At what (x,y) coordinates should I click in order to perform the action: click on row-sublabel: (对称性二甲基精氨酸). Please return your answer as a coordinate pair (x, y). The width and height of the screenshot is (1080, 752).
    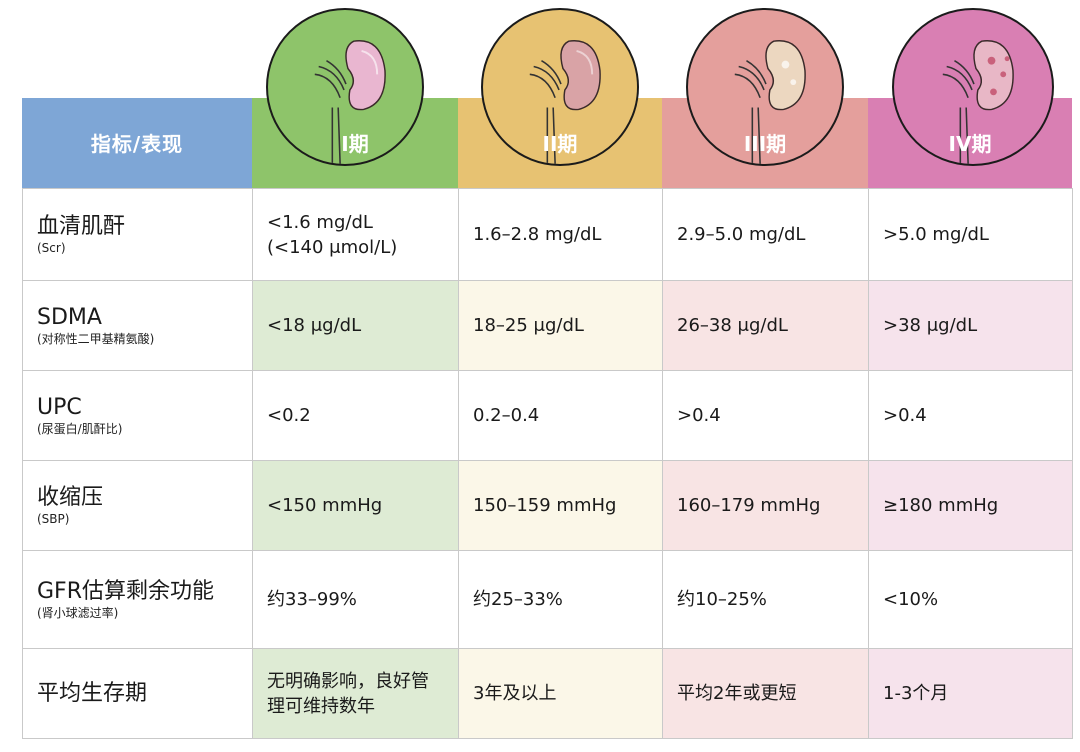
    Looking at the image, I should click on (96, 339).